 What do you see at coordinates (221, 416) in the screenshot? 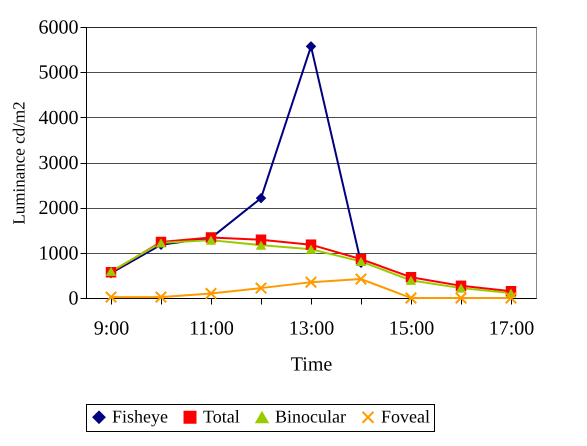
I see `legend-label: Total` at bounding box center [221, 416].